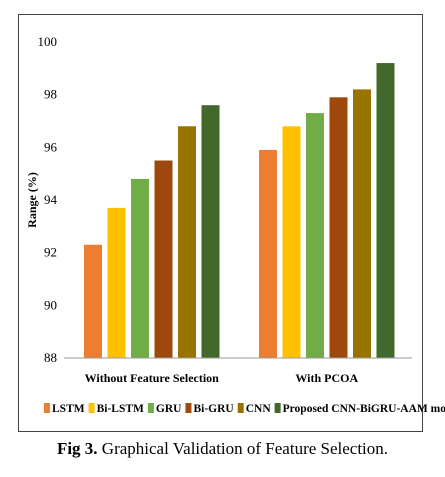  I want to click on category-labels: Without Feature Selection With PCOA, so click(222, 378).